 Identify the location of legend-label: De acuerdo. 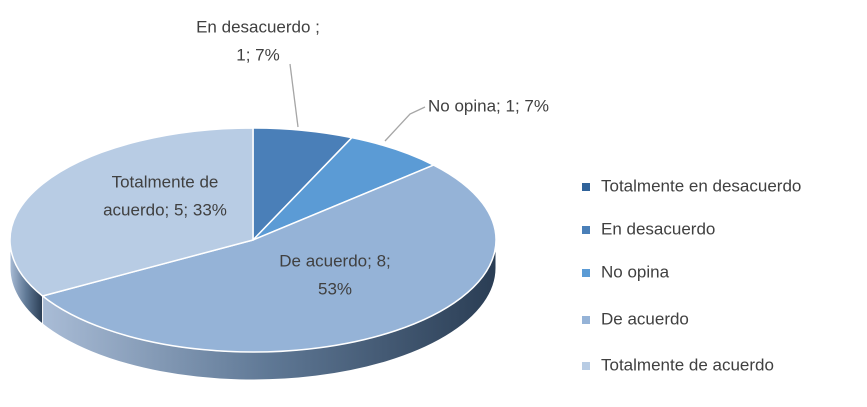
(645, 318).